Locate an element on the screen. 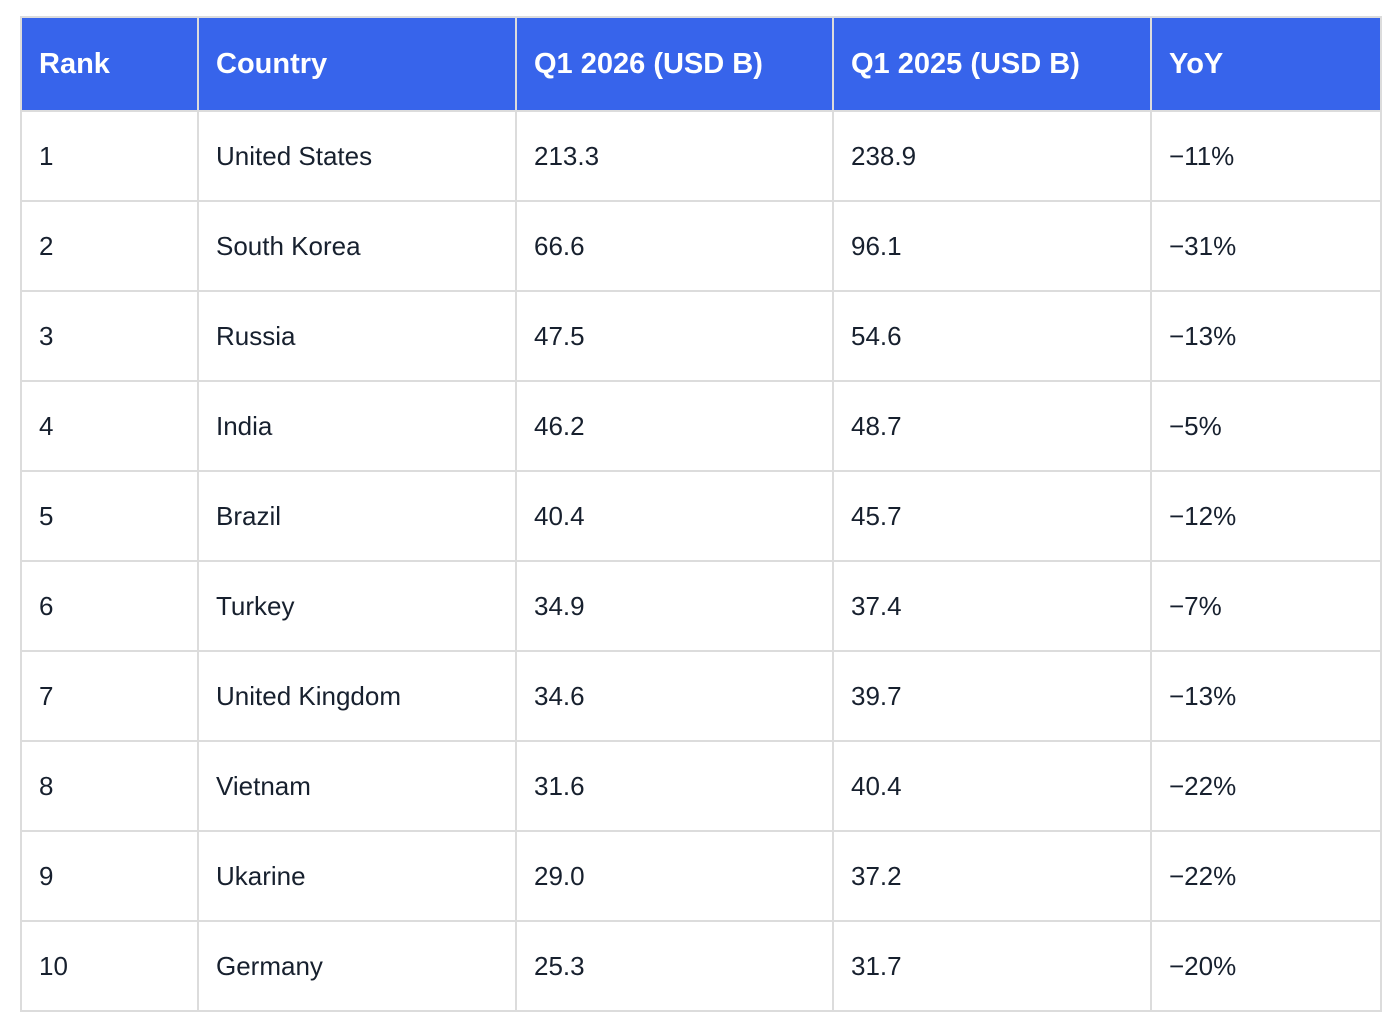 This screenshot has width=1400, height=1028. table-row: 6 Turkey 34.9 37.4 −7% is located at coordinates (701, 606).